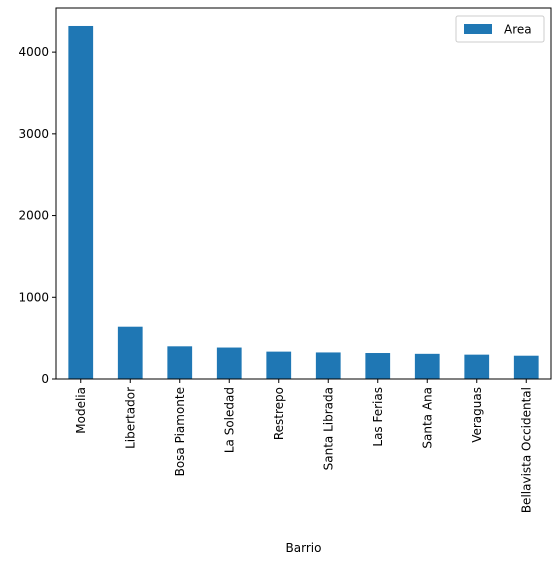  Describe the element at coordinates (328, 428) in the screenshot. I see `x-tick-label: Santa Librada` at that location.